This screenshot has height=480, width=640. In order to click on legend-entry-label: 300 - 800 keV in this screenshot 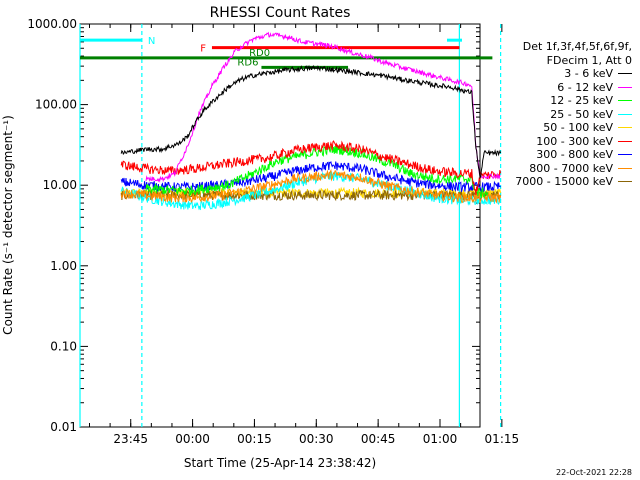, I will do `click(574, 154)`.